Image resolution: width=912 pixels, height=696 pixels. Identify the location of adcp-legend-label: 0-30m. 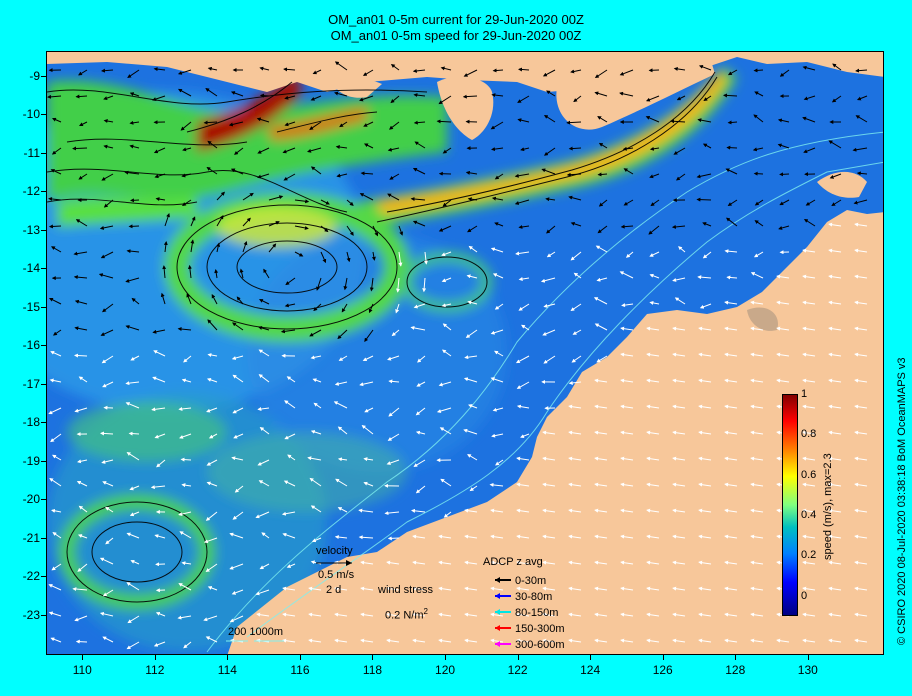
(531, 581).